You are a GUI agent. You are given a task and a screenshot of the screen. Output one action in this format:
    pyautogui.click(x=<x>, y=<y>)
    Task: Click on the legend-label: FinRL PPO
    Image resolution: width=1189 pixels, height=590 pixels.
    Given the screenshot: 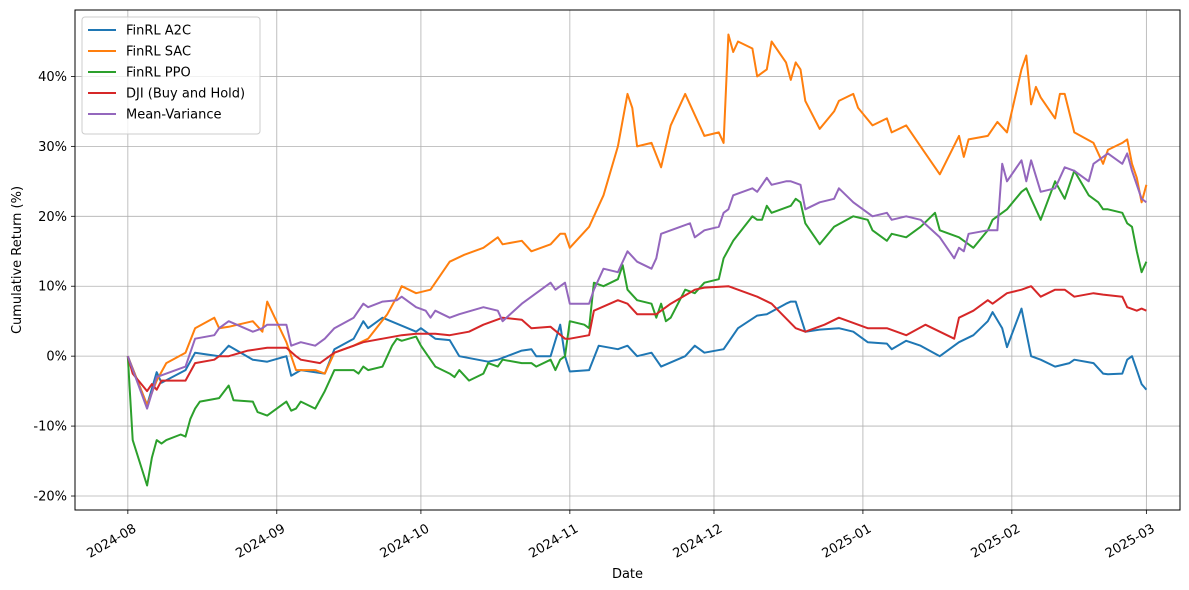 What is the action you would take?
    pyautogui.click(x=158, y=73)
    